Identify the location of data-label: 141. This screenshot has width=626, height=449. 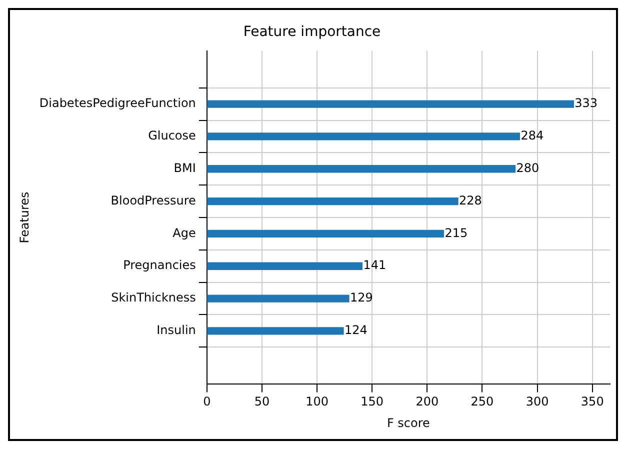
(374, 265).